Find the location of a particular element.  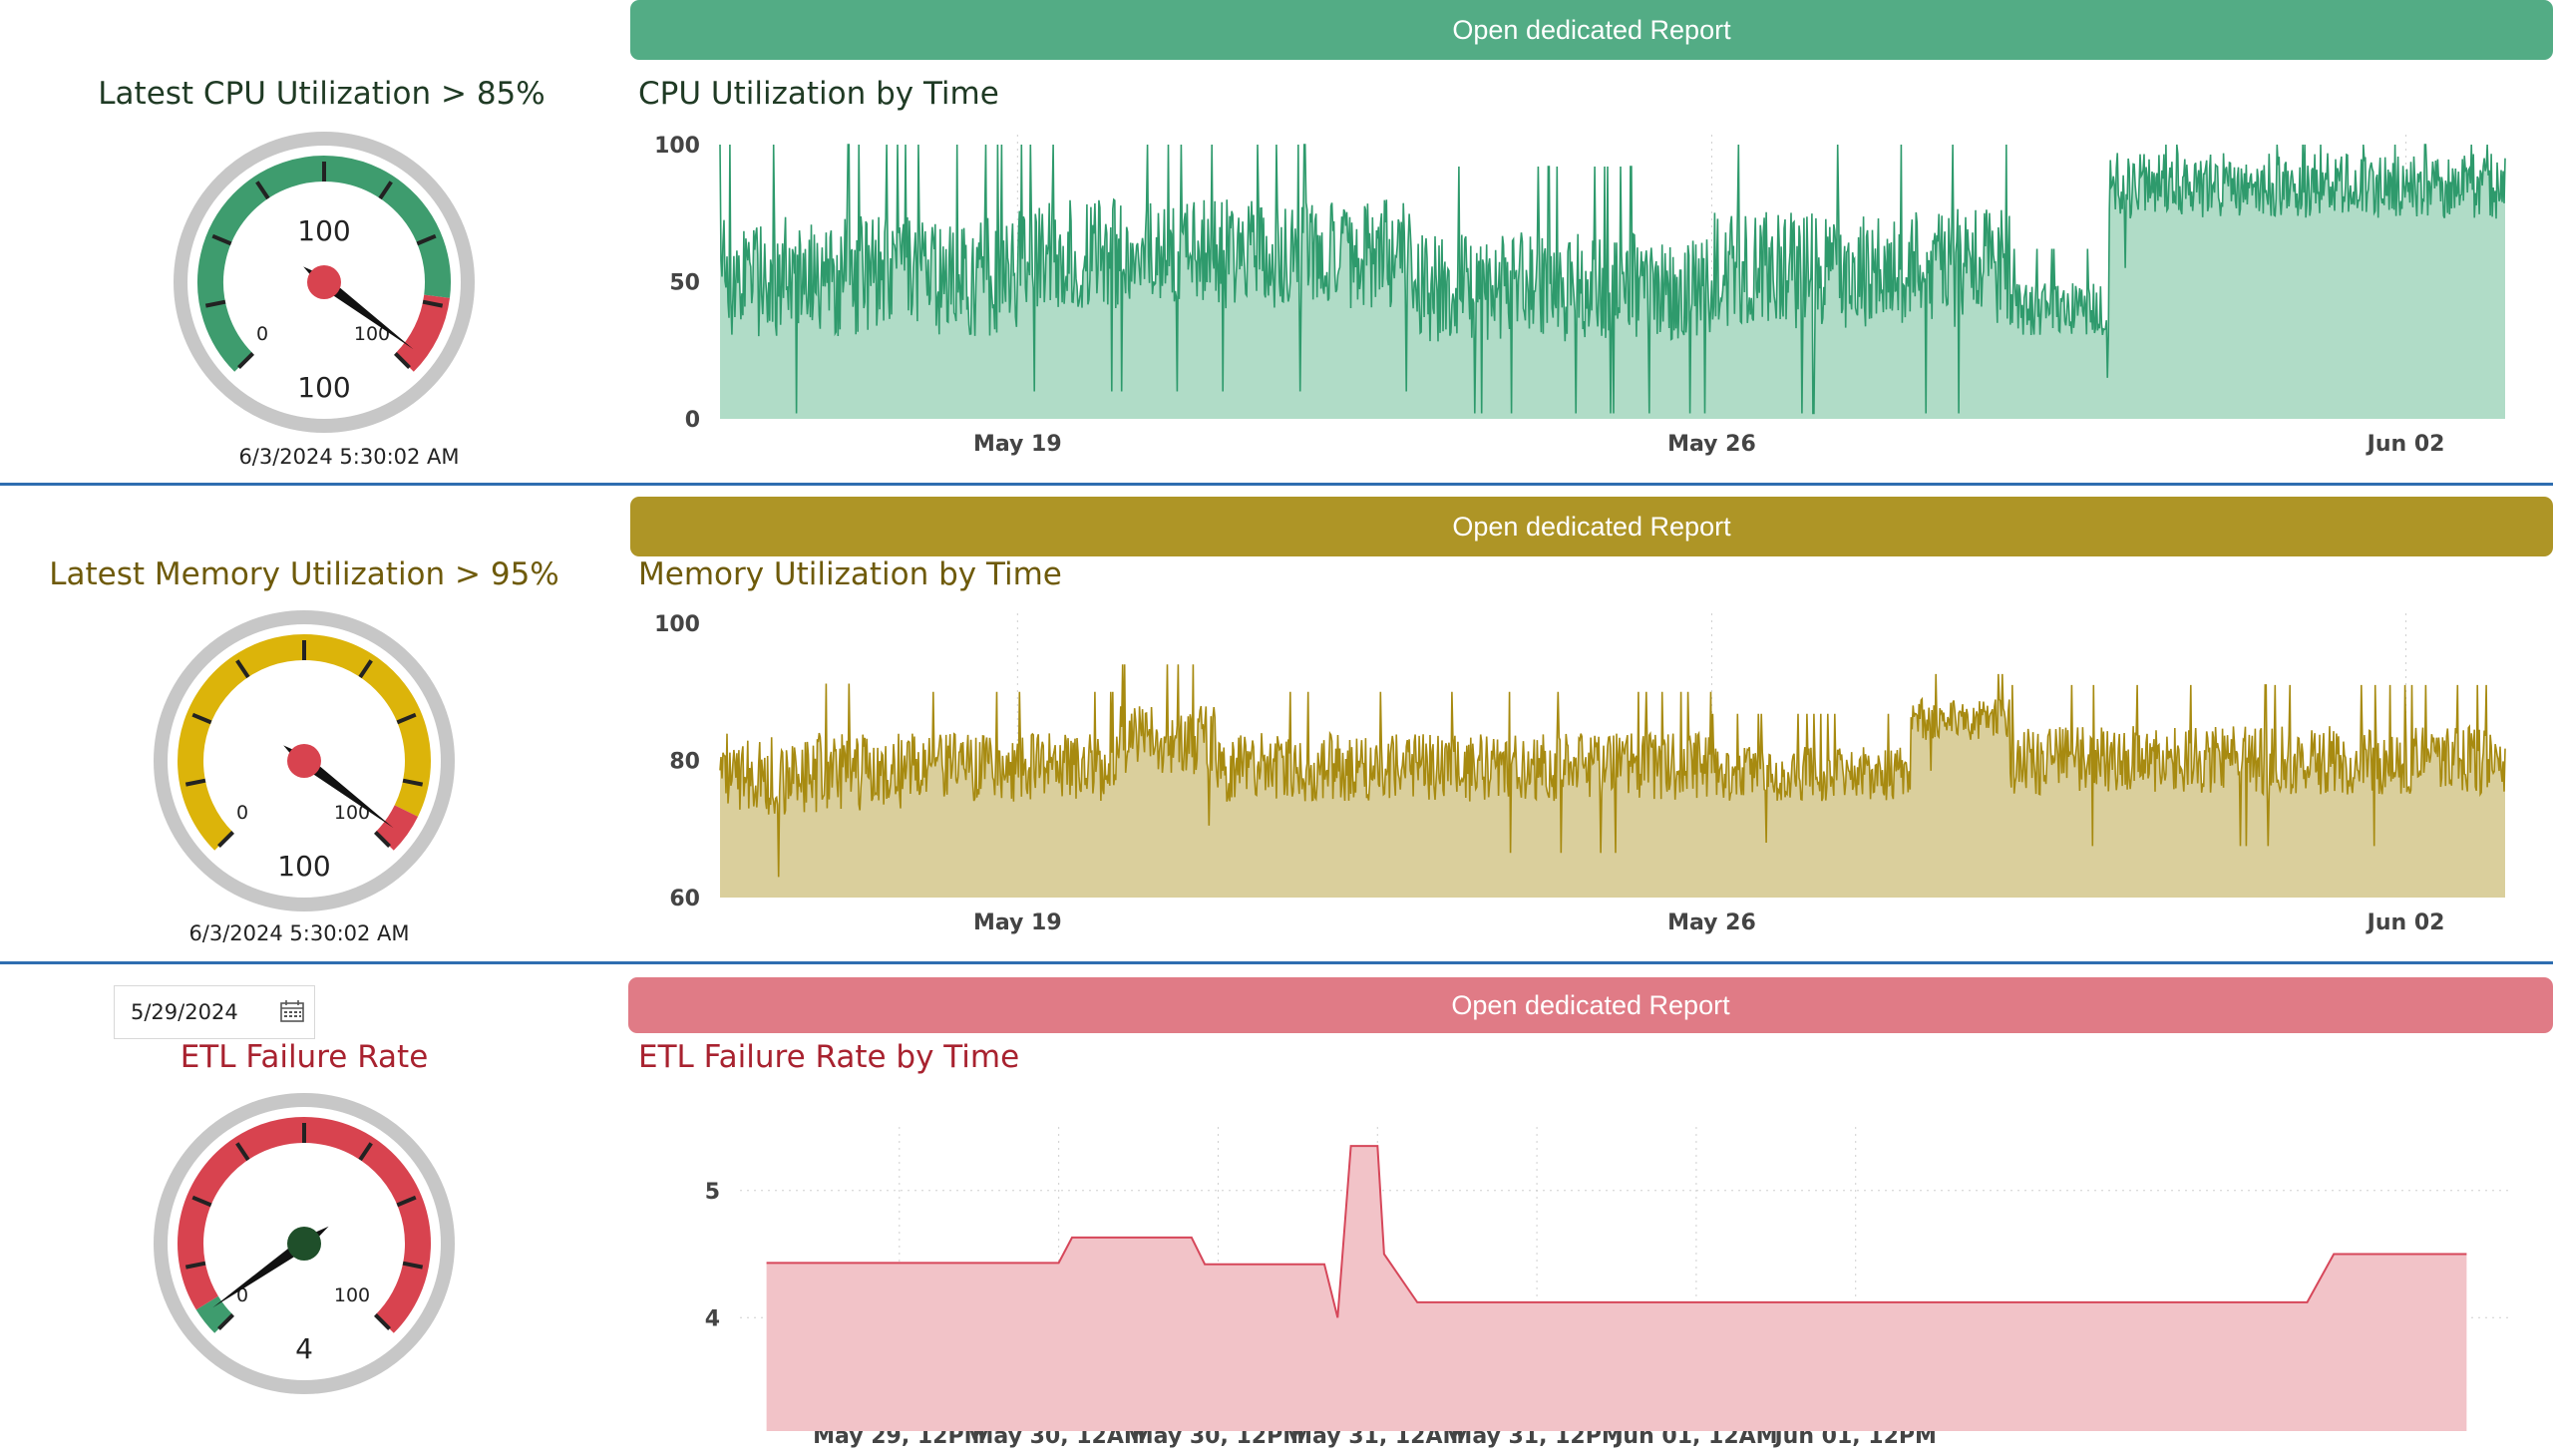

y-tick-label: 0 is located at coordinates (693, 420).